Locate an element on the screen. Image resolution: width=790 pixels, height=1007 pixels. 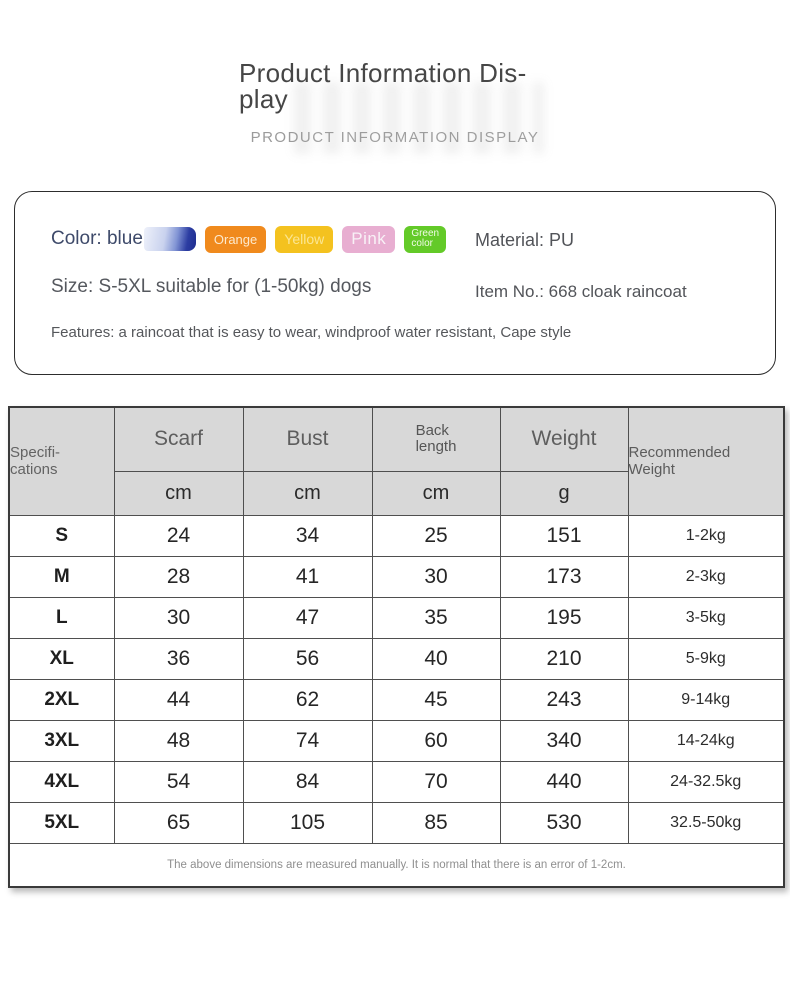
cell-back-length: 45 is located at coordinates (436, 699).